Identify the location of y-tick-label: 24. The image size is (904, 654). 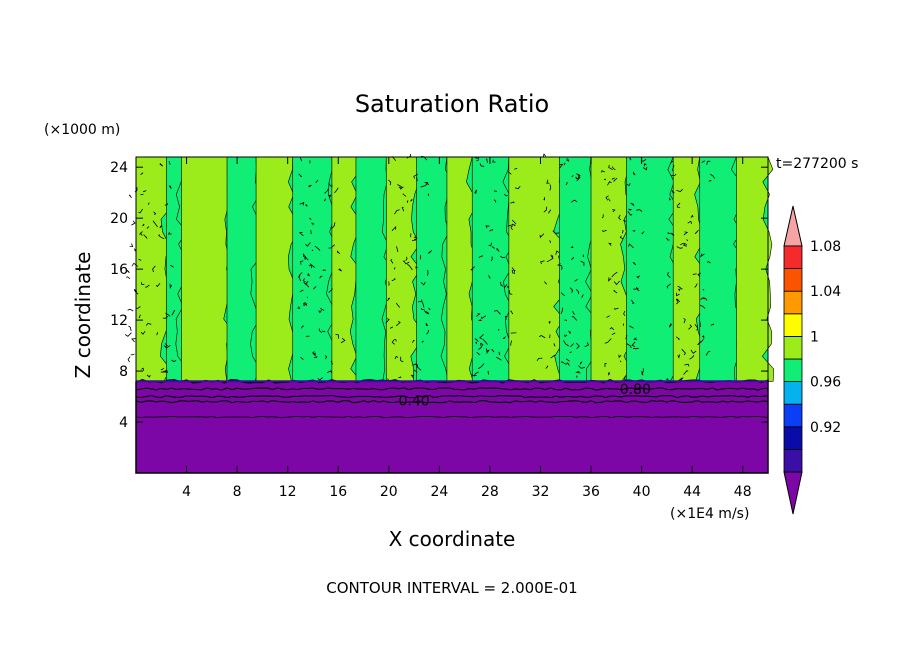
(119, 168).